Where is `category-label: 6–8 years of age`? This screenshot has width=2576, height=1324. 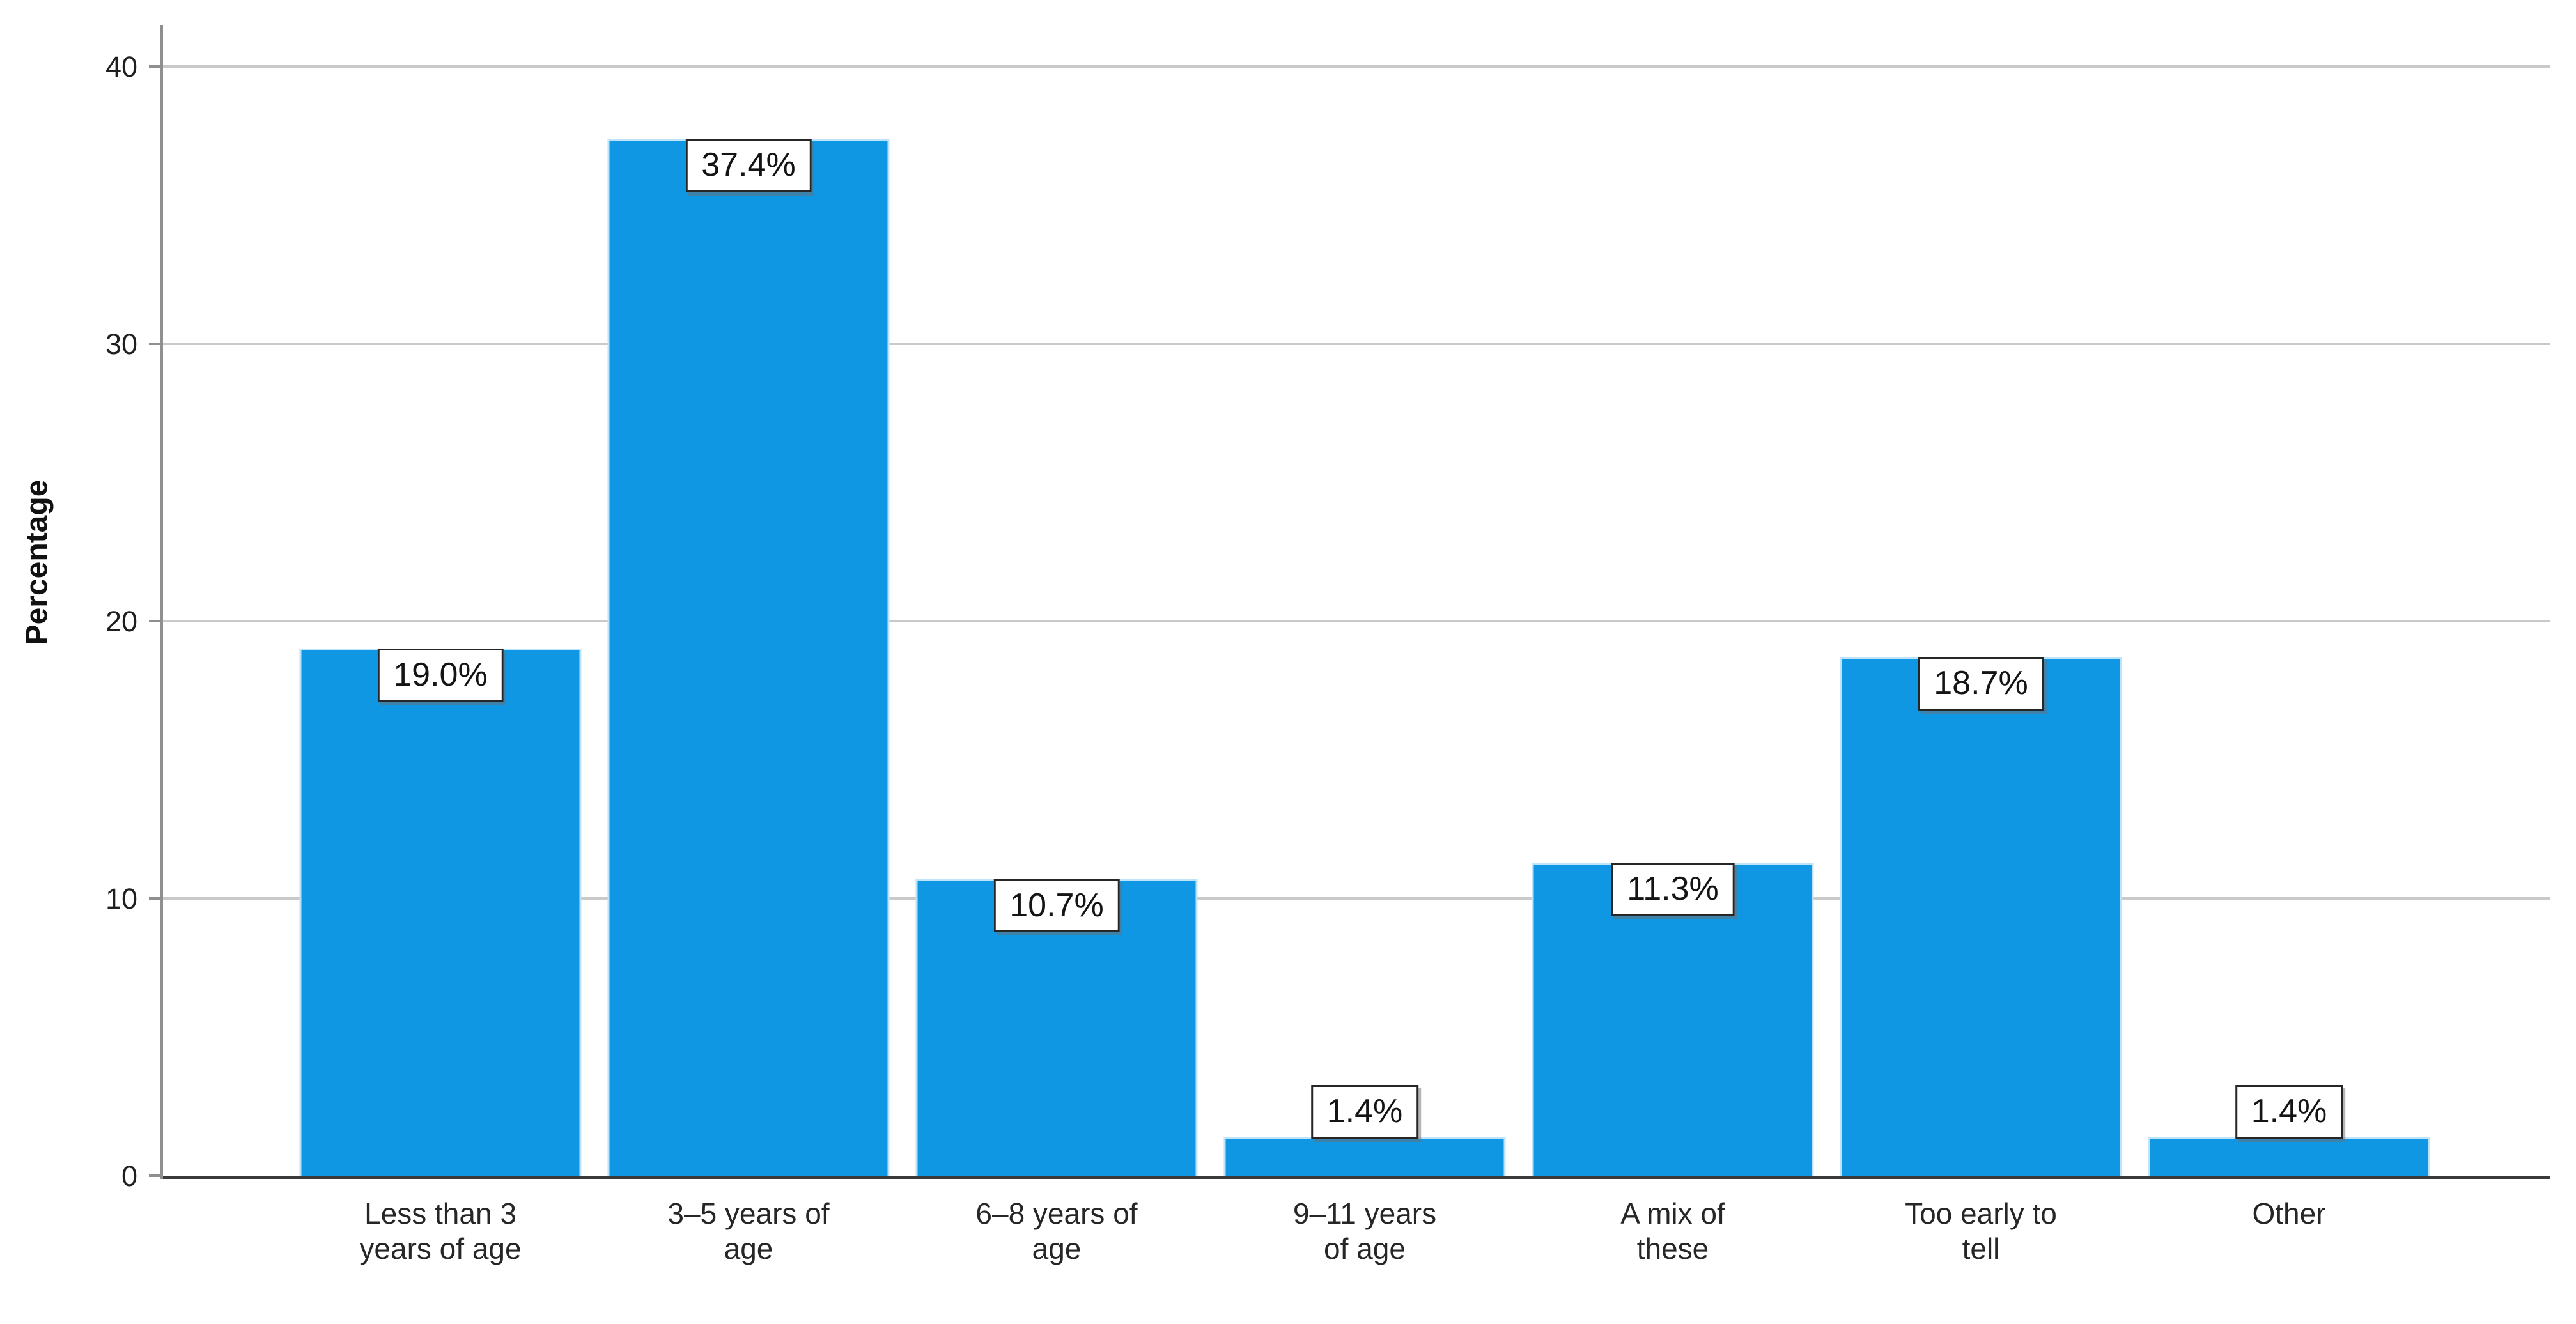
category-label: 6–8 years of age is located at coordinates (1056, 1231).